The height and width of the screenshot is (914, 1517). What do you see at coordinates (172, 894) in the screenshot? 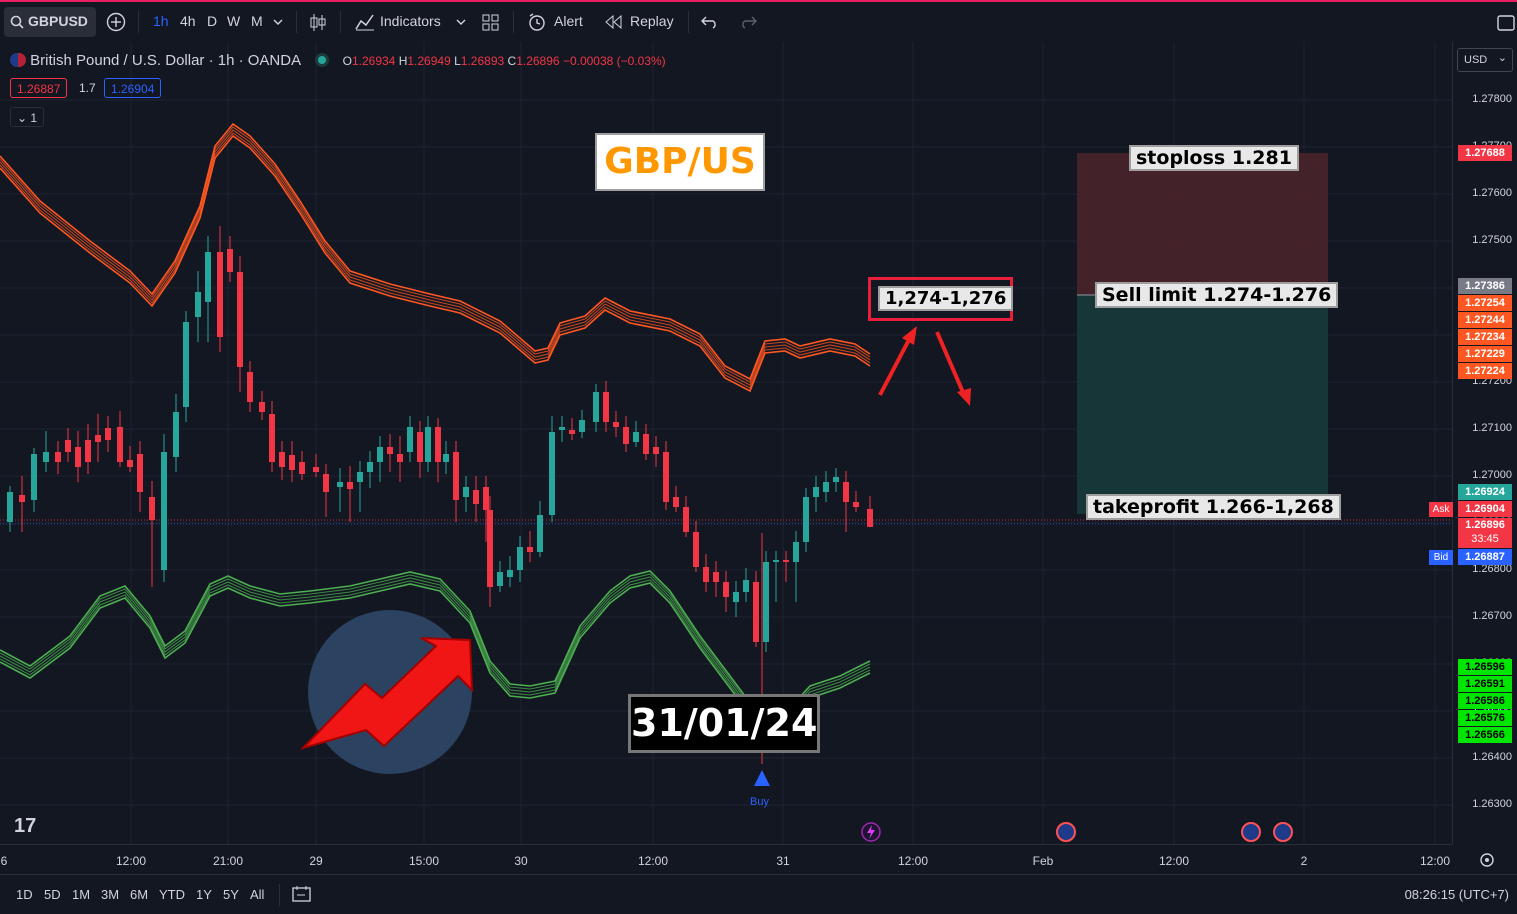
I see `range-ytd: YTD` at bounding box center [172, 894].